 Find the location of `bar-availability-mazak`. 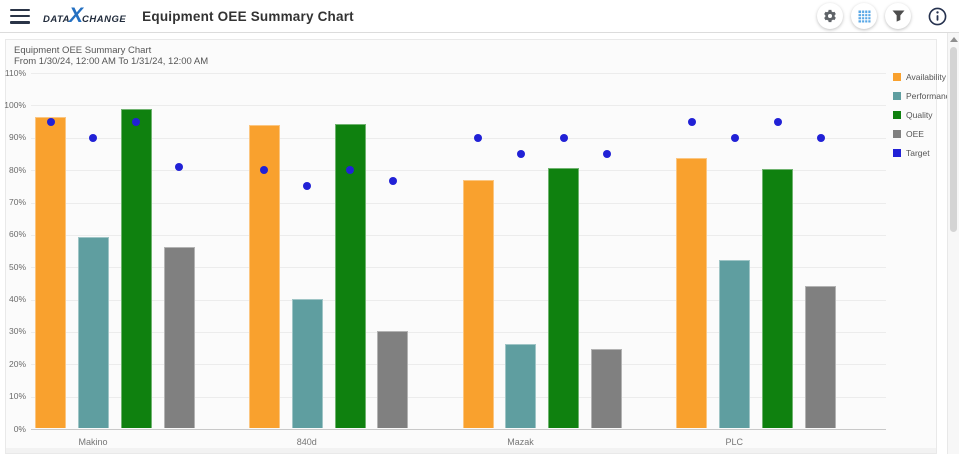

bar-availability-mazak is located at coordinates (478, 304).